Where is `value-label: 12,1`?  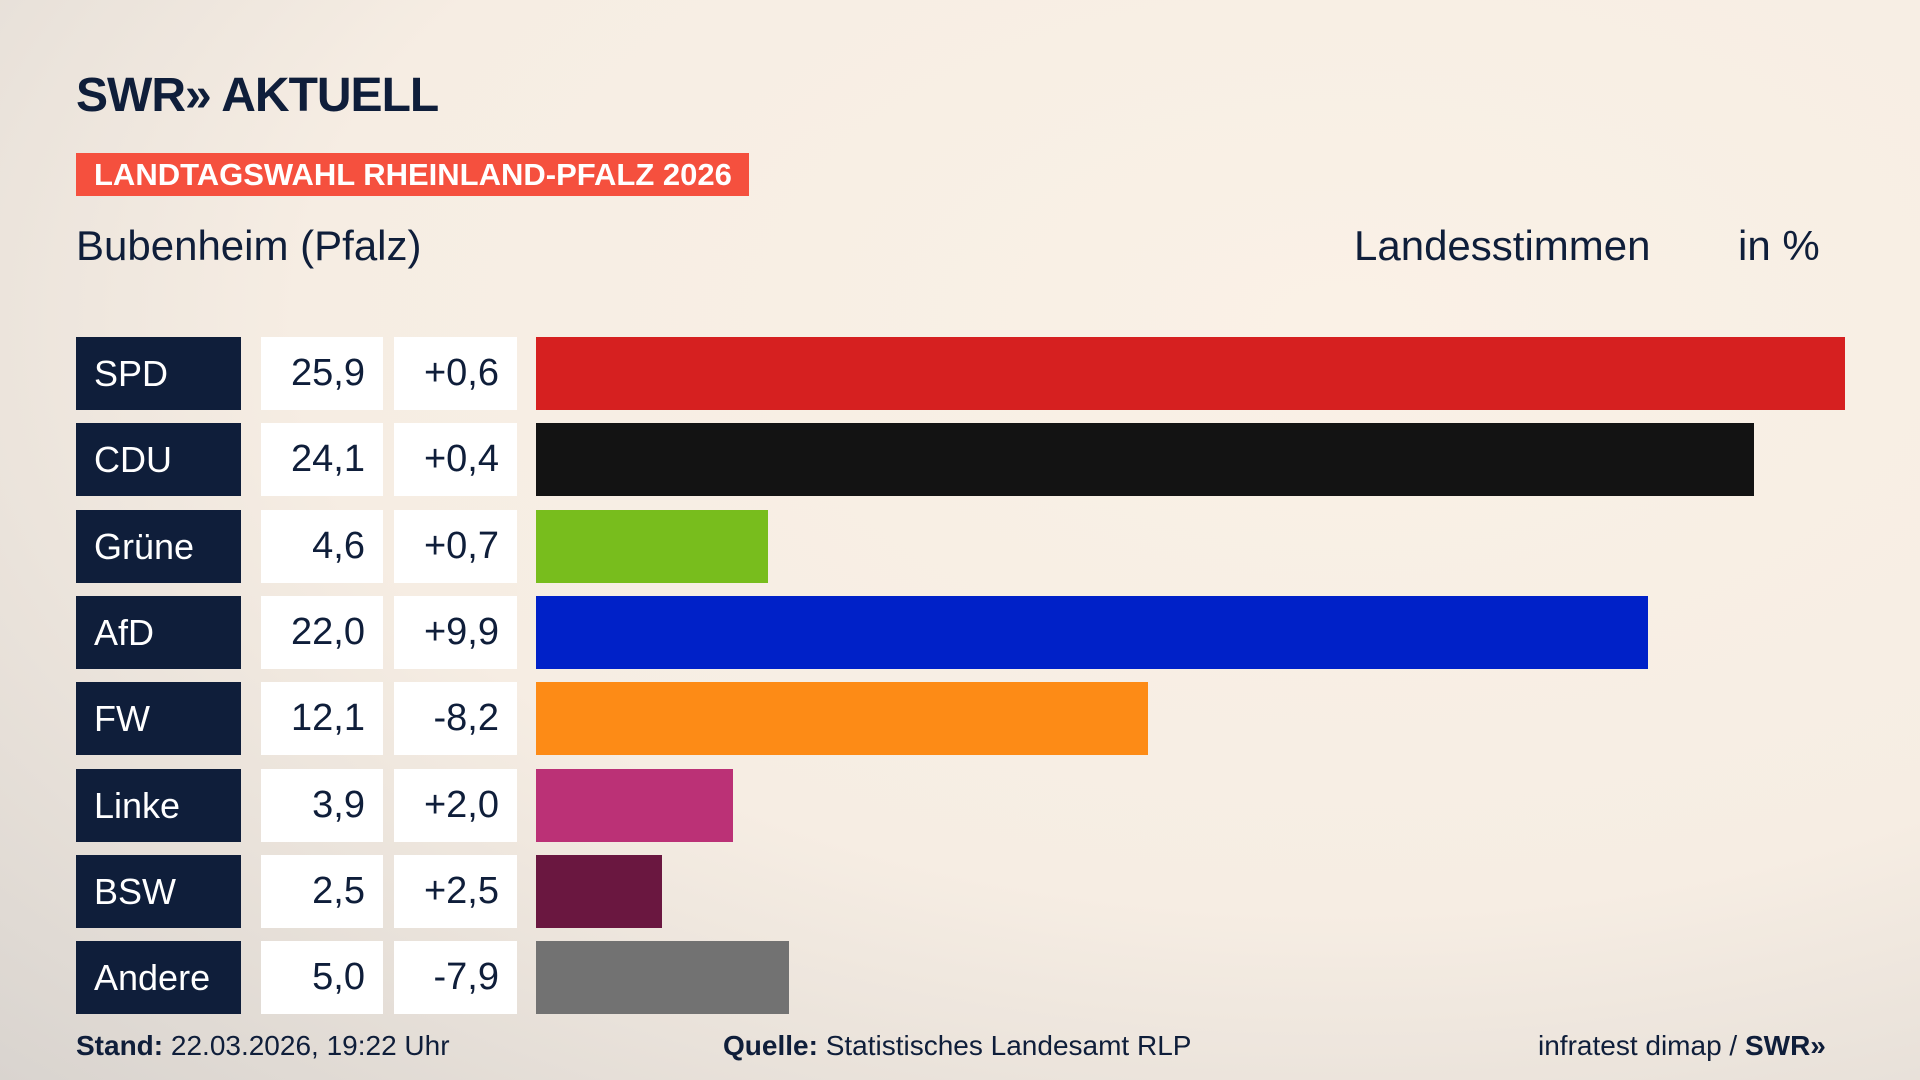 value-label: 12,1 is located at coordinates (322, 719).